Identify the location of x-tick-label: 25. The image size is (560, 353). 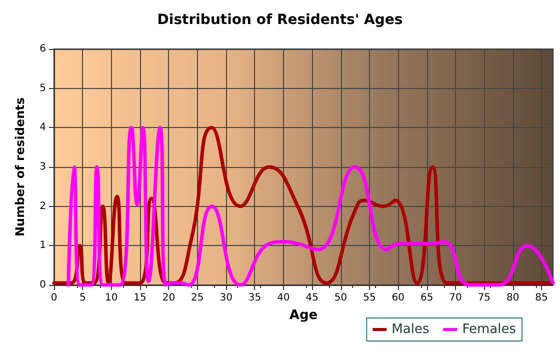
(197, 298).